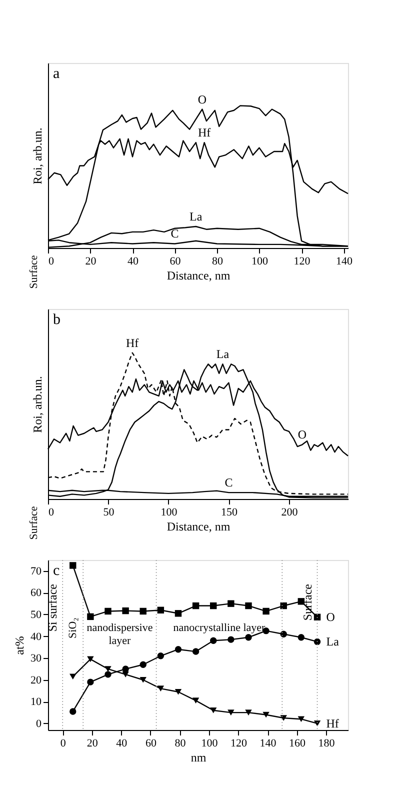  What do you see at coordinates (19, 645) in the screenshot?
I see `y-axis-title: at%` at bounding box center [19, 645].